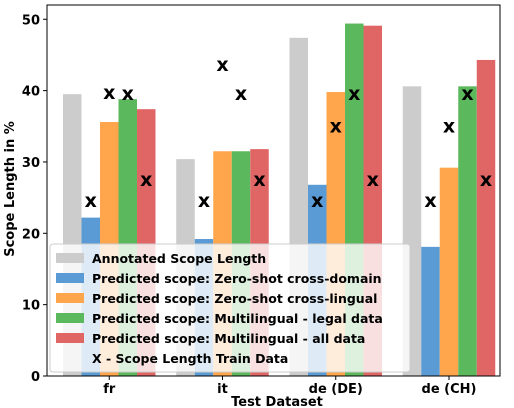 This screenshot has width=514, height=408. What do you see at coordinates (222, 389) in the screenshot?
I see `x-tick-label-1: it` at bounding box center [222, 389].